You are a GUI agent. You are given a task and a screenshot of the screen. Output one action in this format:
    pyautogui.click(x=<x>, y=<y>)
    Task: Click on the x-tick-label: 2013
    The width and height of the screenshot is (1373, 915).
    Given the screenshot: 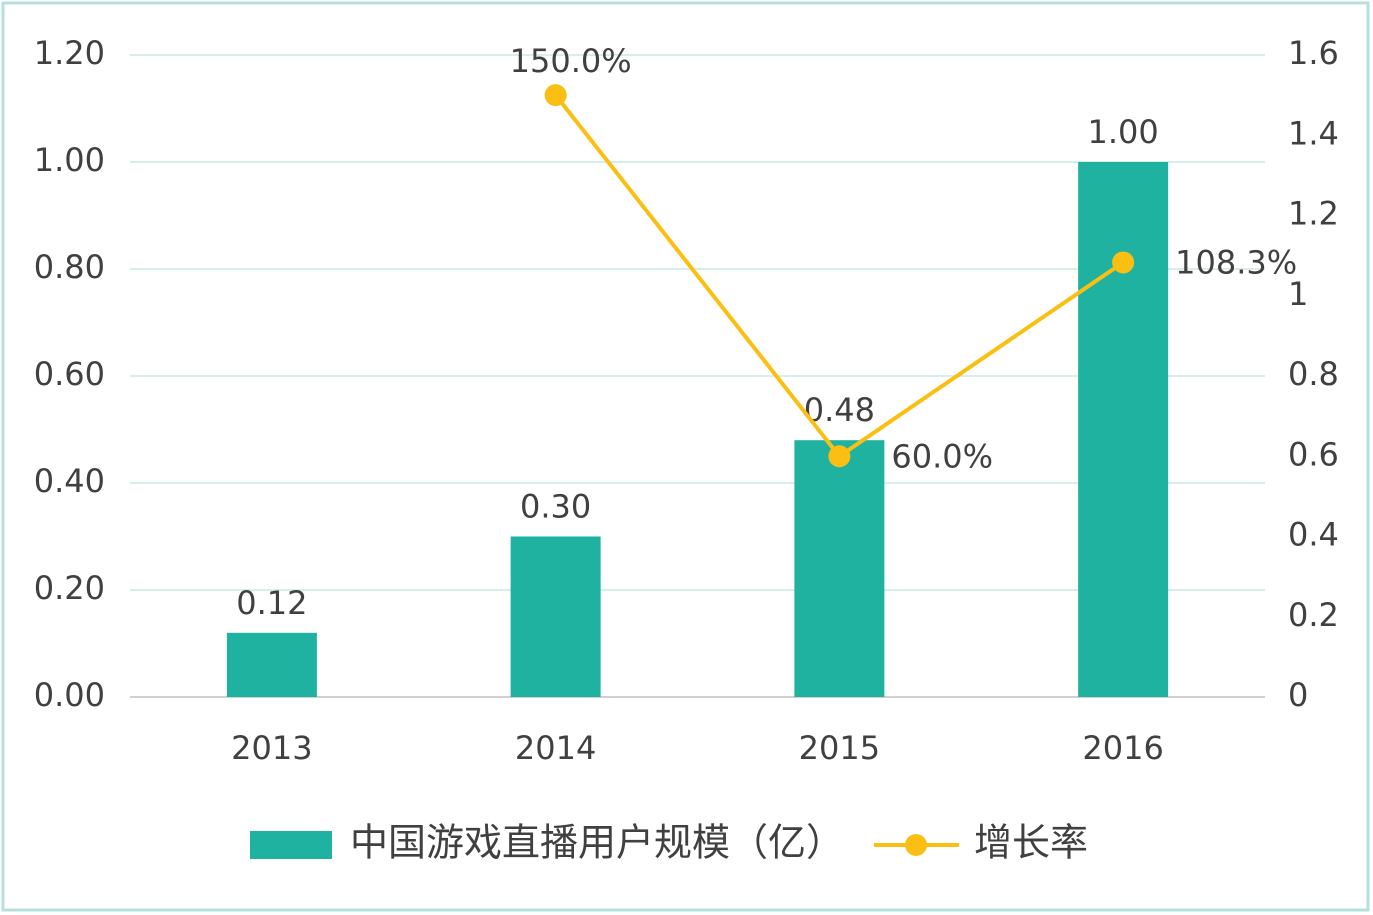 What is the action you would take?
    pyautogui.click(x=271, y=748)
    